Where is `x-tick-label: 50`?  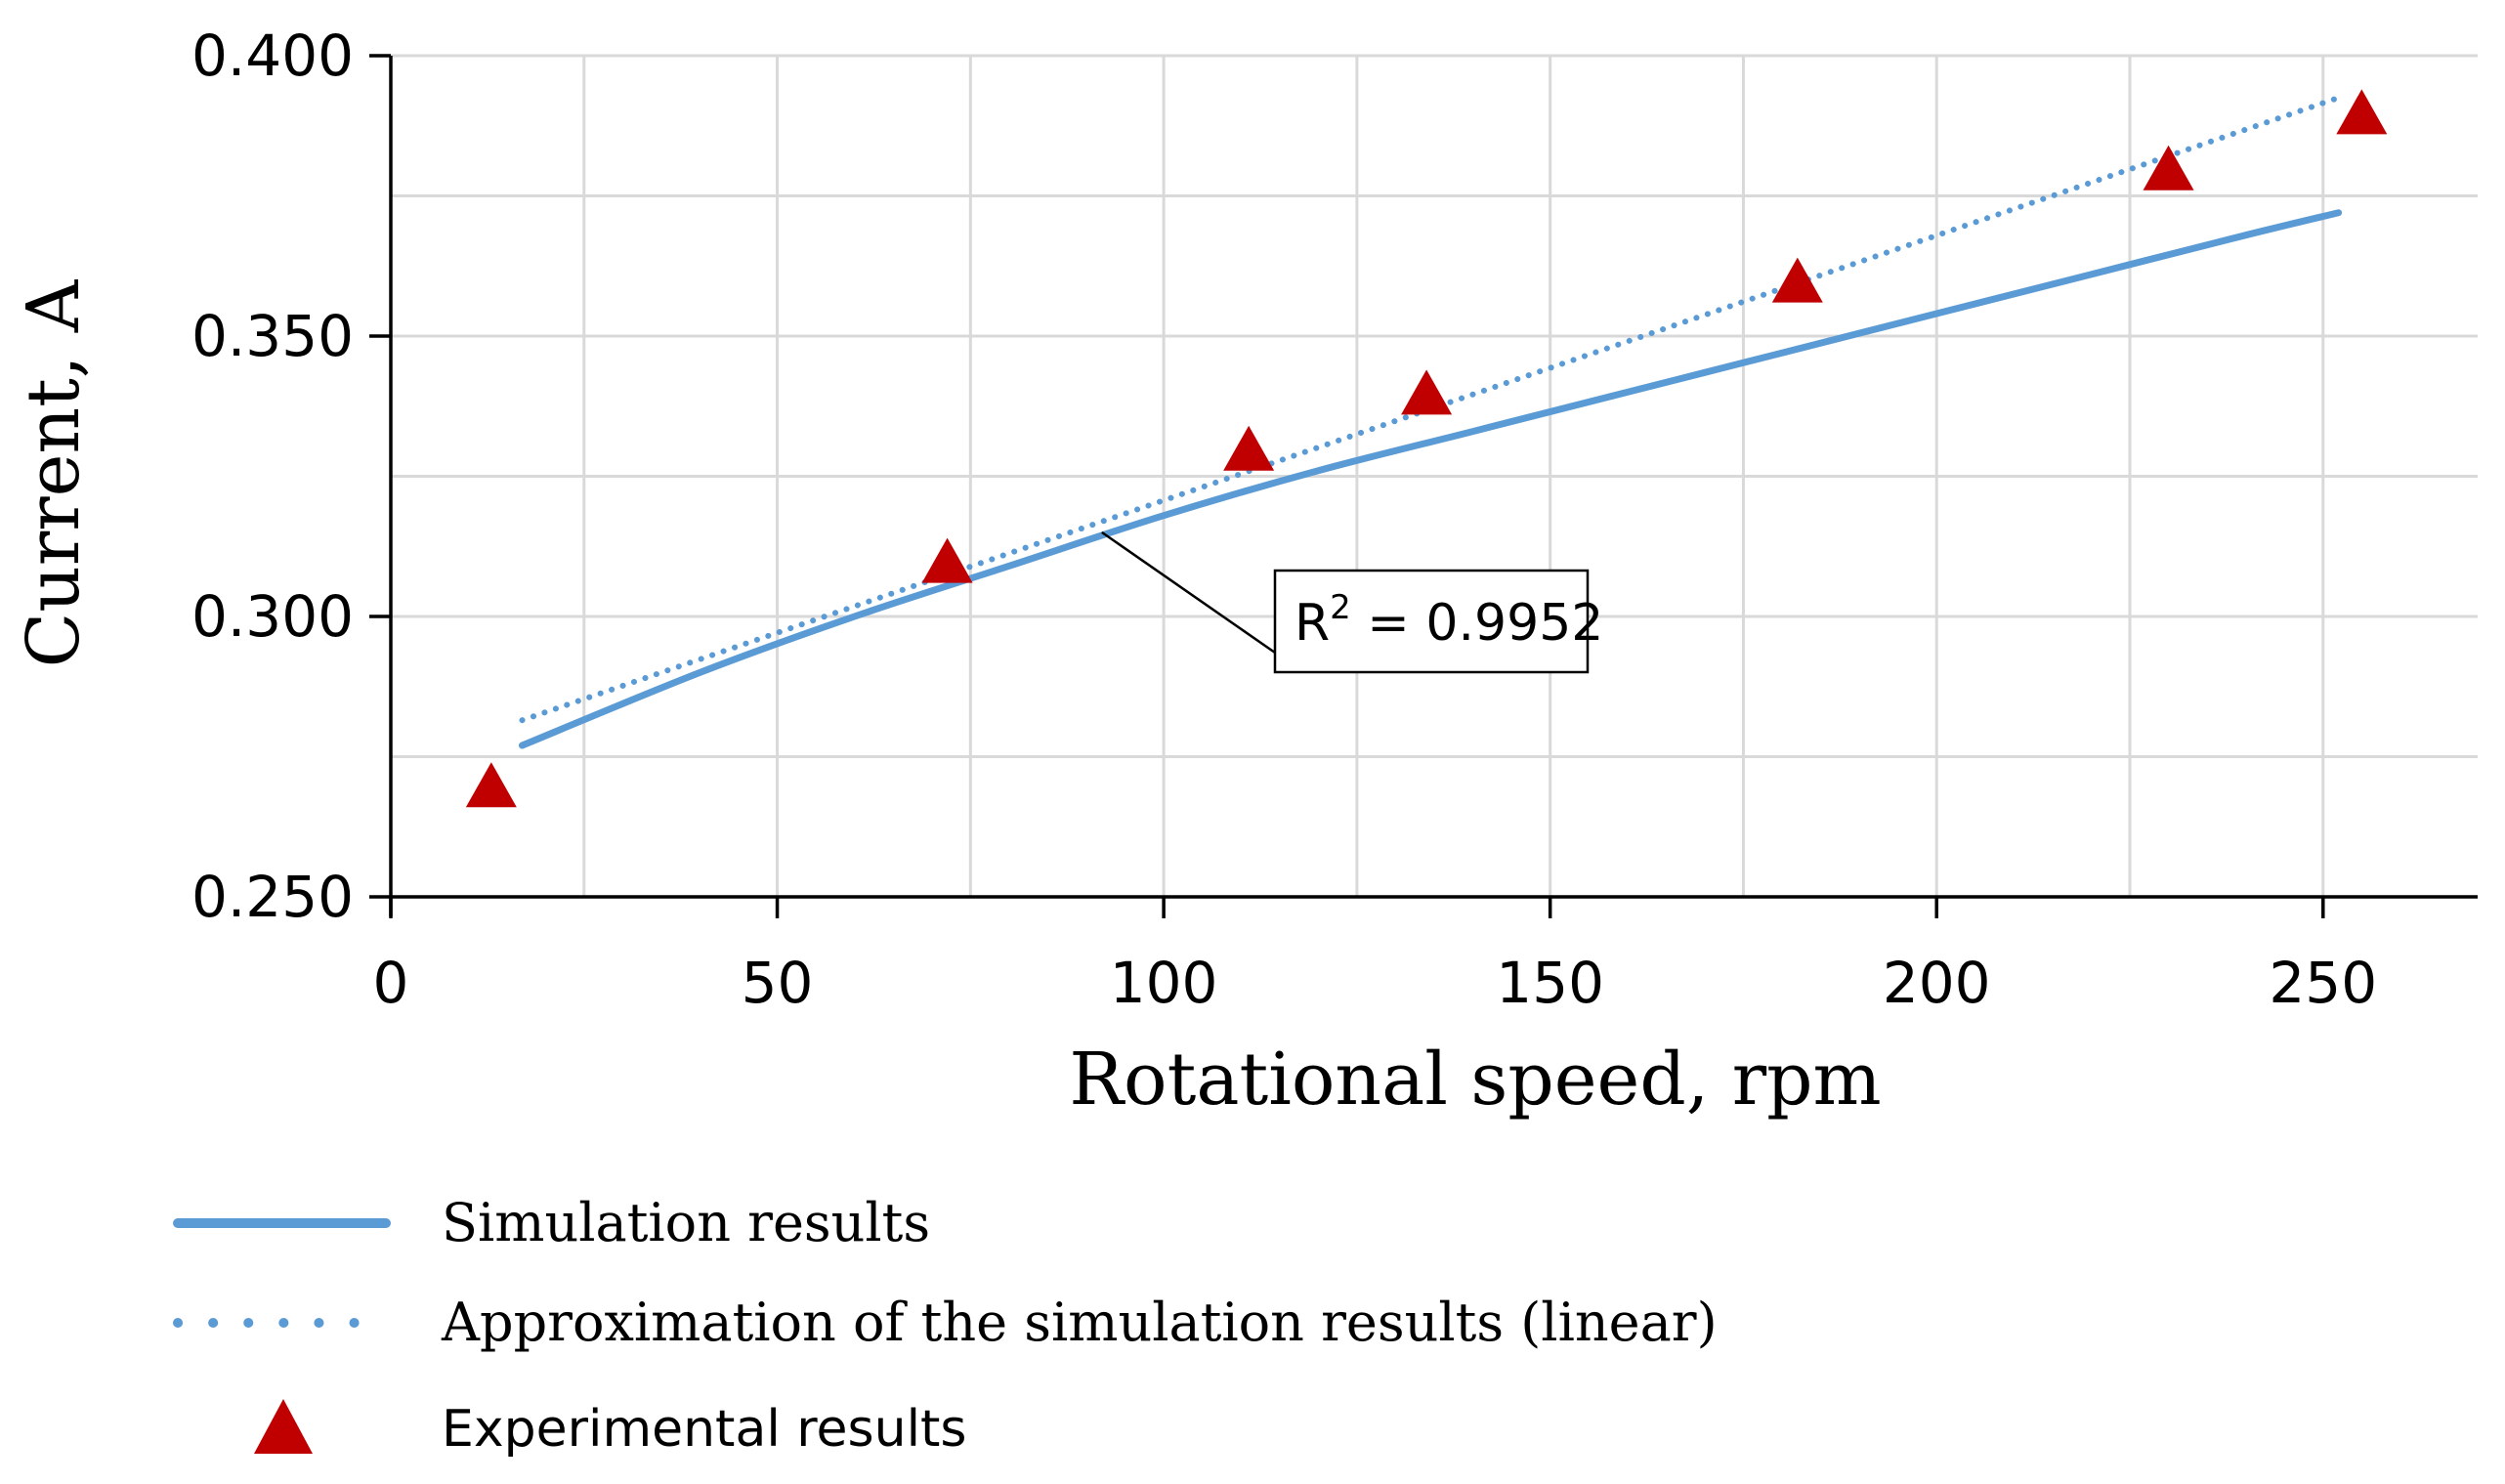 x-tick-label: 50 is located at coordinates (778, 983).